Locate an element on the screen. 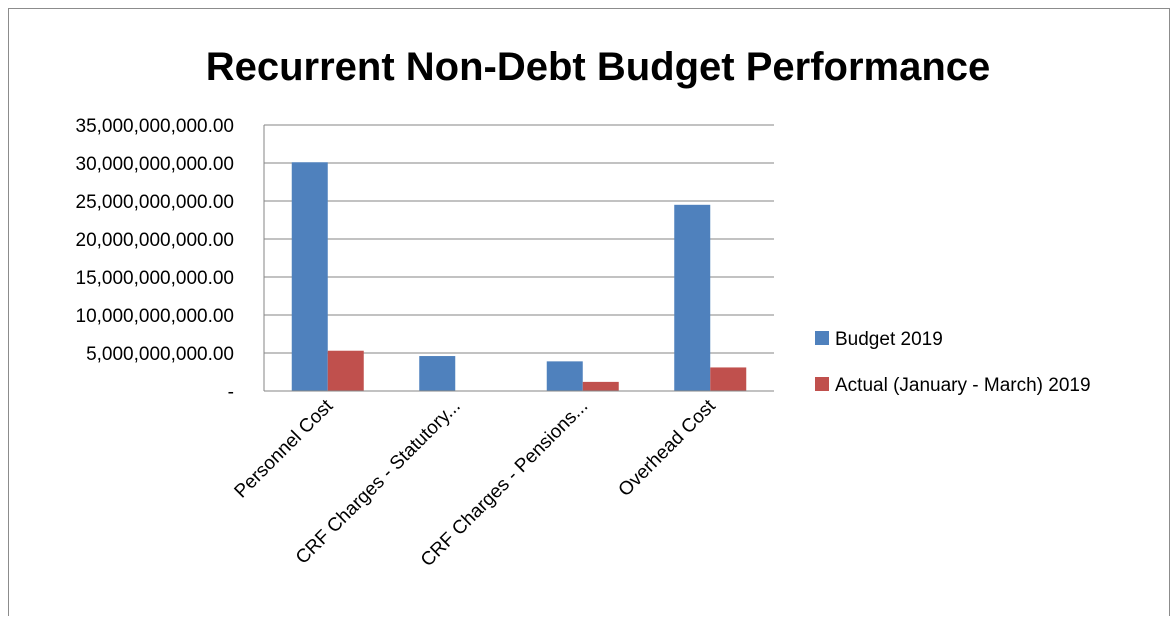 Image resolution: width=1176 pixels, height=619 pixels. y-tick-label: 20,000,000,000.00 is located at coordinates (155, 240).